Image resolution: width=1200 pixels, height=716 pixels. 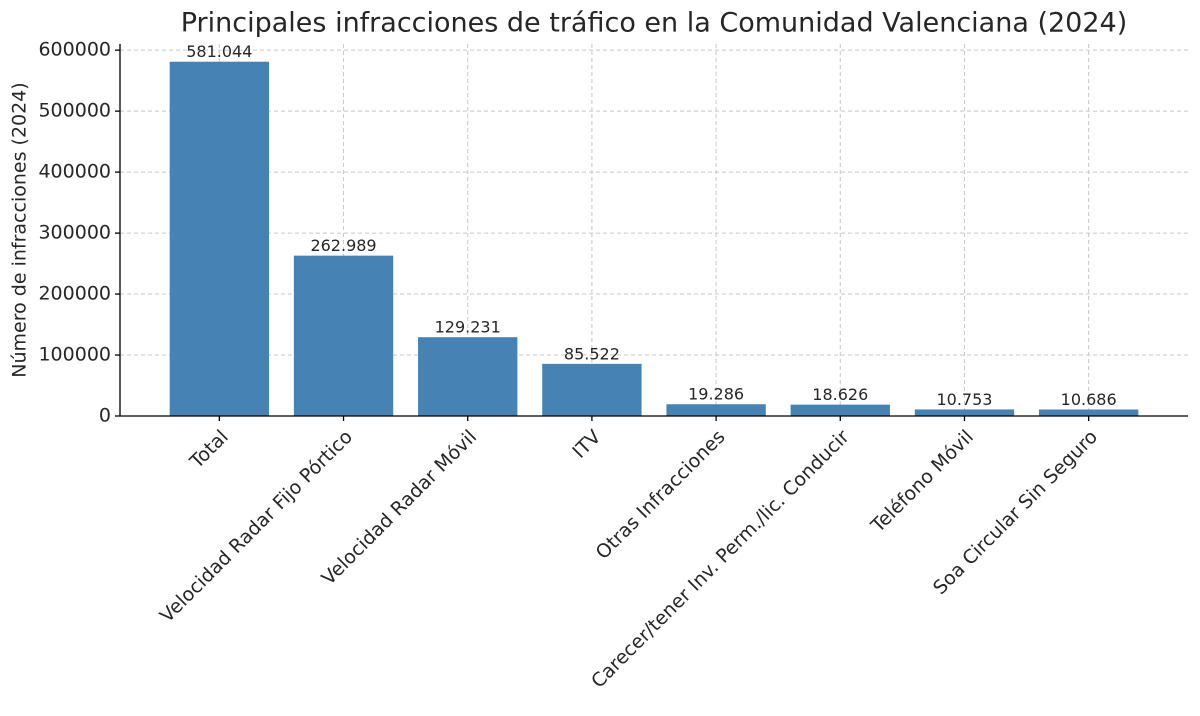 I want to click on value-label: 19.286, so click(x=716, y=394).